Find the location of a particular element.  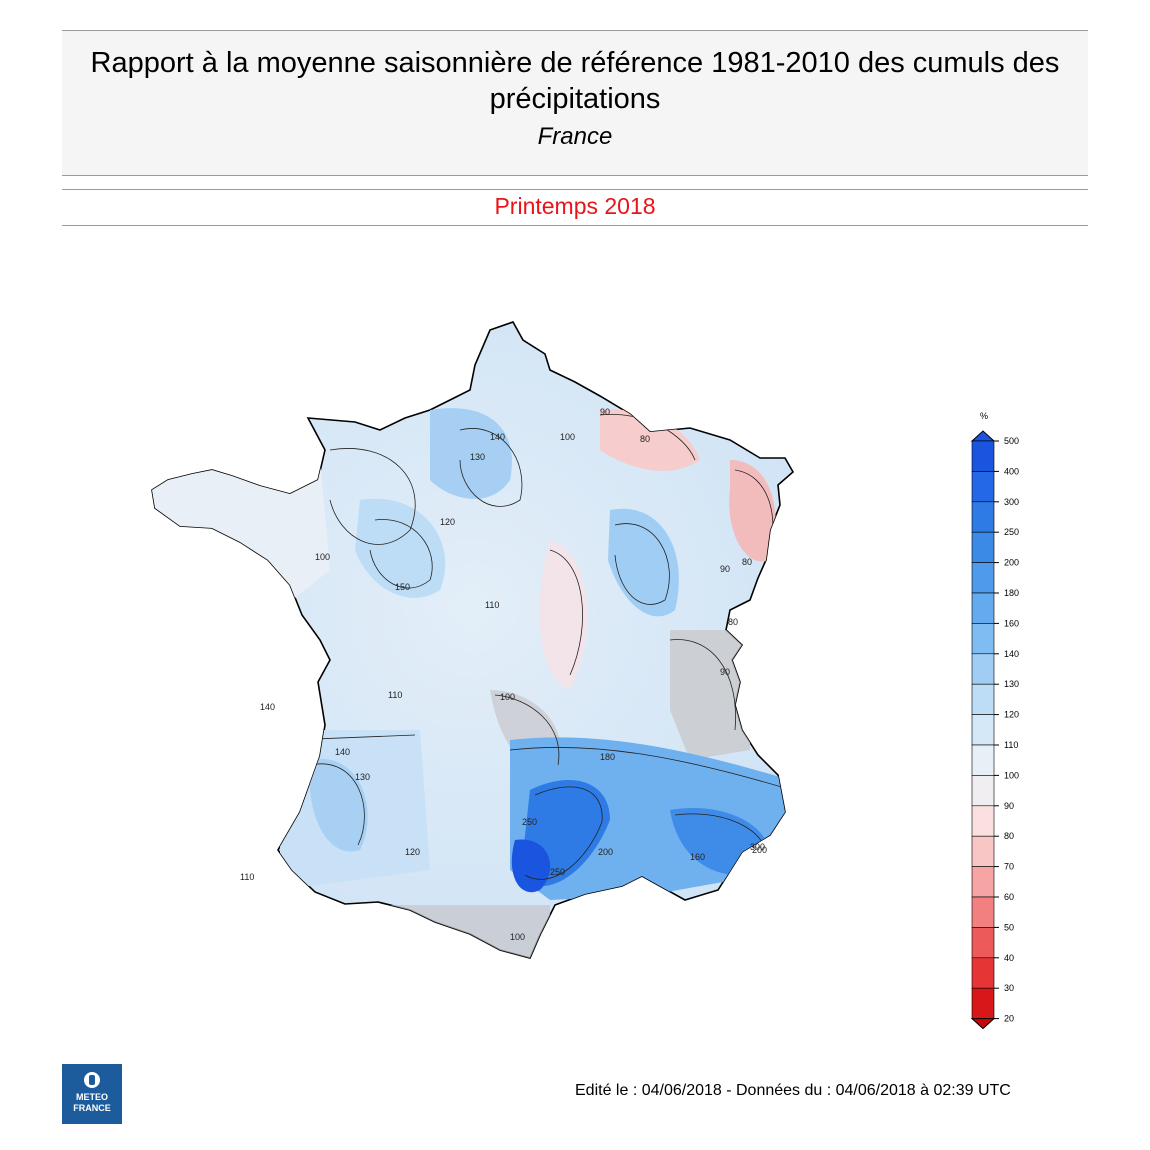

legend-label: 90 is located at coordinates (1009, 806).